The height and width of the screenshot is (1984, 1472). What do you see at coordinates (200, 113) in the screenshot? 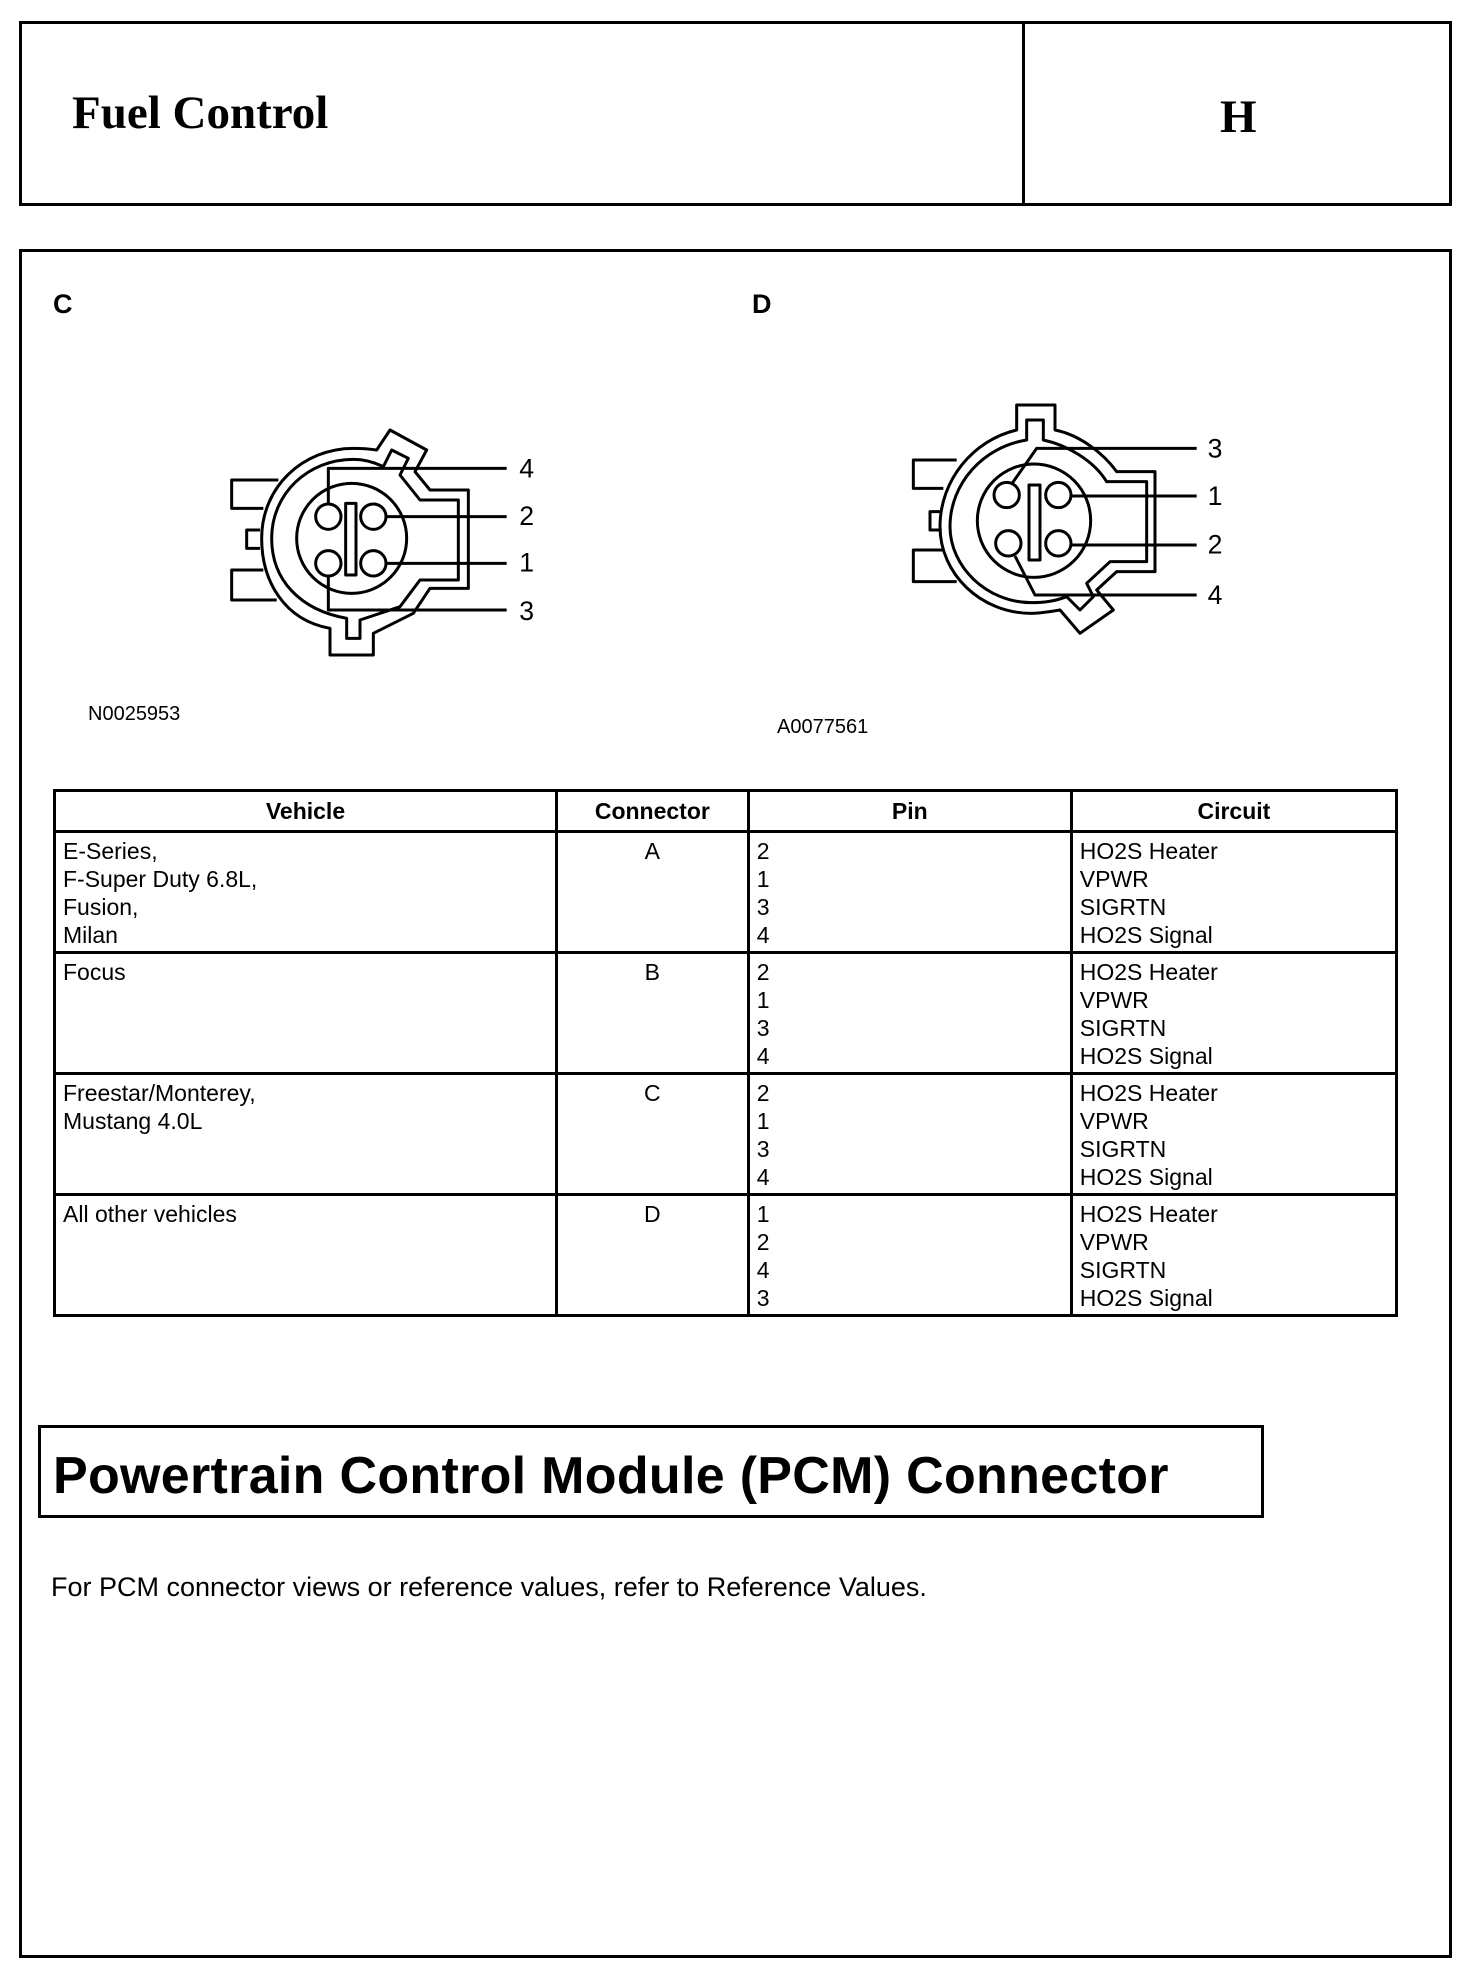
I see `page-title: Fuel Control` at bounding box center [200, 113].